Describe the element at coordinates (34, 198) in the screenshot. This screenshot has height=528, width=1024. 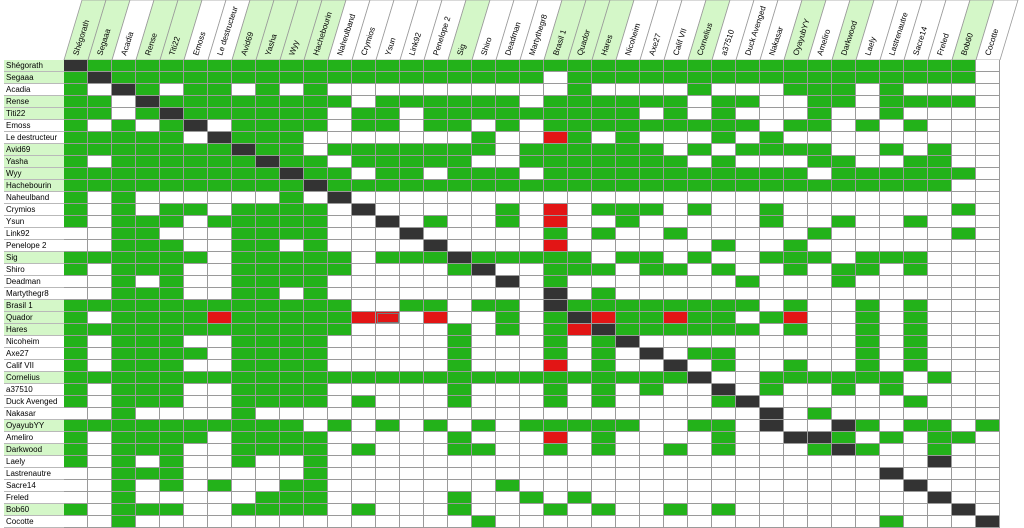
I see `row-header-cell: Naheulband` at that location.